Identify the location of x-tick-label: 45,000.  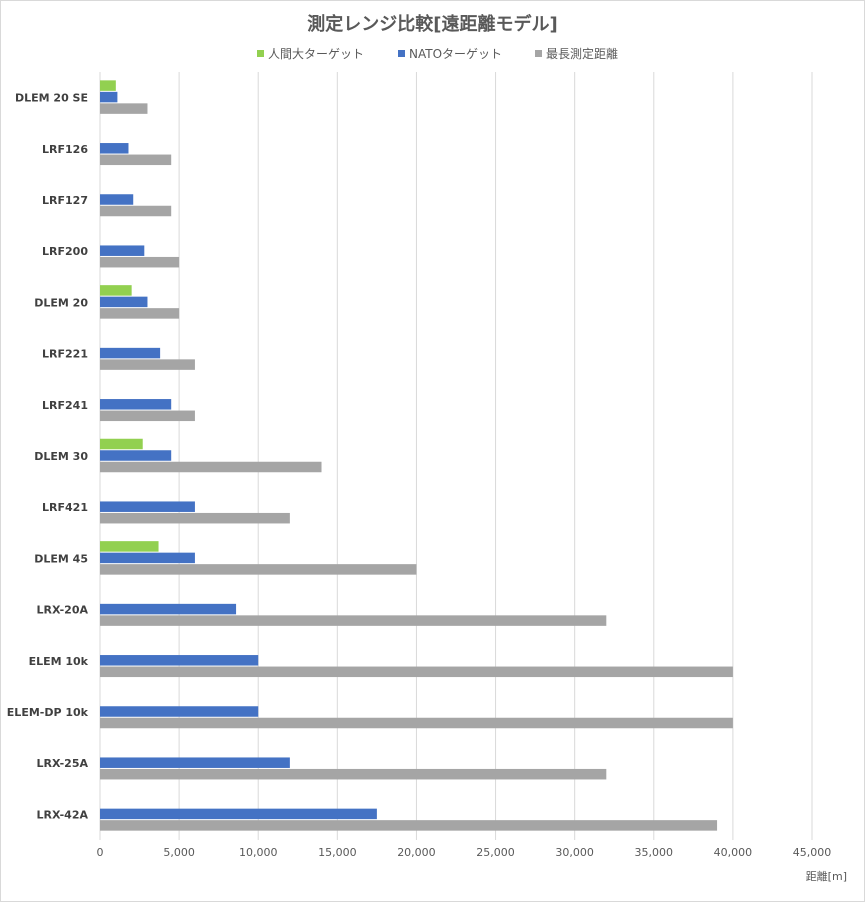
(812, 852).